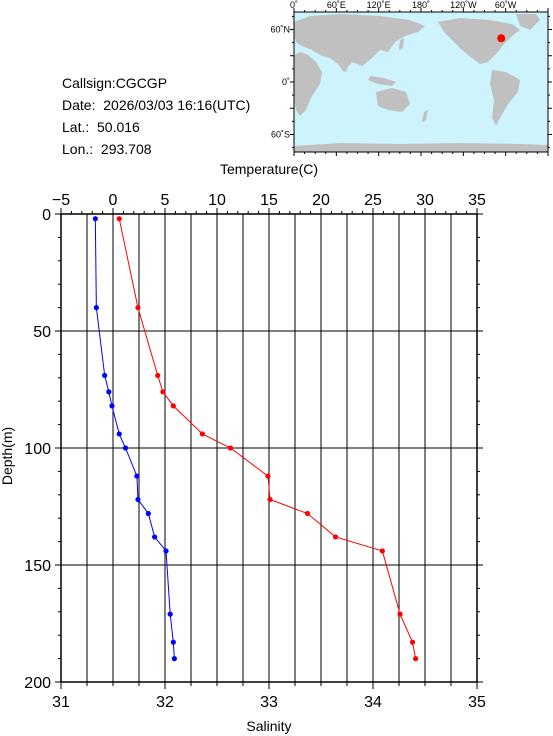  What do you see at coordinates (37, 683) in the screenshot?
I see `depth-tick-label: 200` at bounding box center [37, 683].